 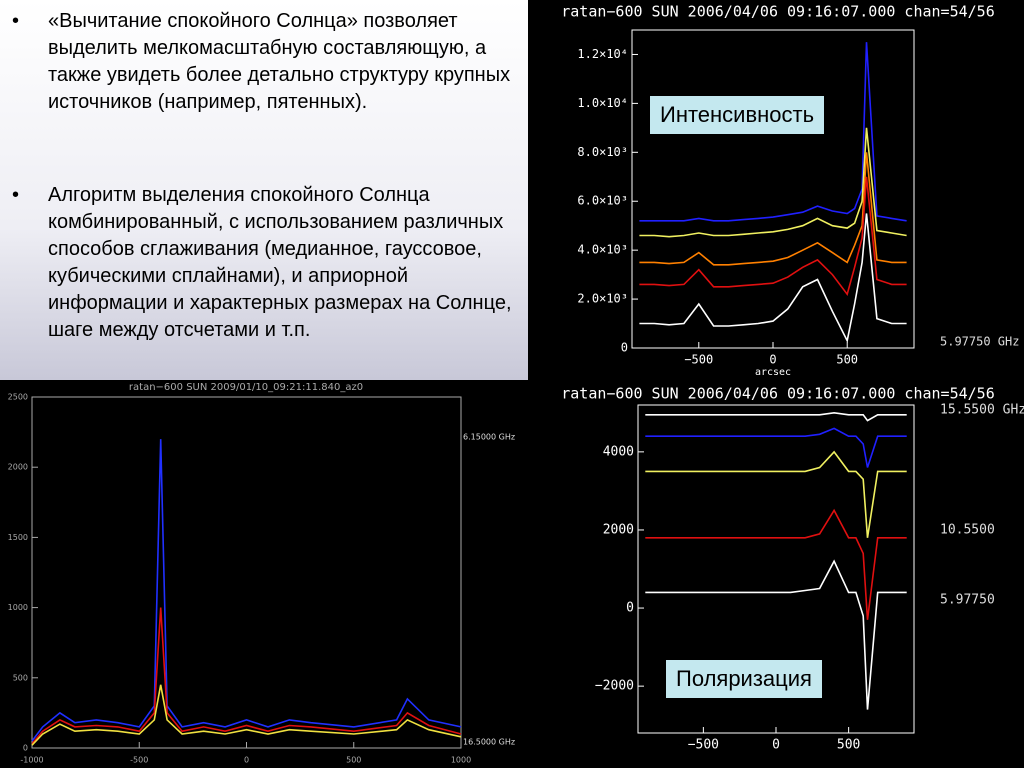 What do you see at coordinates (737, 115) in the screenshot?
I see `annotation: Интенсивность` at bounding box center [737, 115].